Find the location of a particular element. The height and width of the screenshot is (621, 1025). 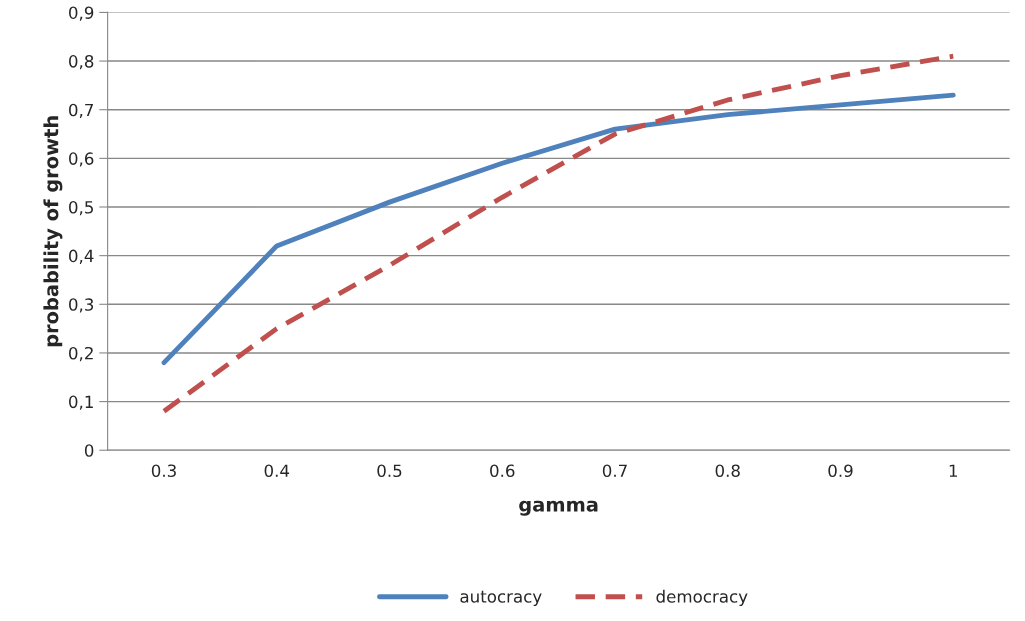

y-tick-label: 0,8 is located at coordinates (81, 62).